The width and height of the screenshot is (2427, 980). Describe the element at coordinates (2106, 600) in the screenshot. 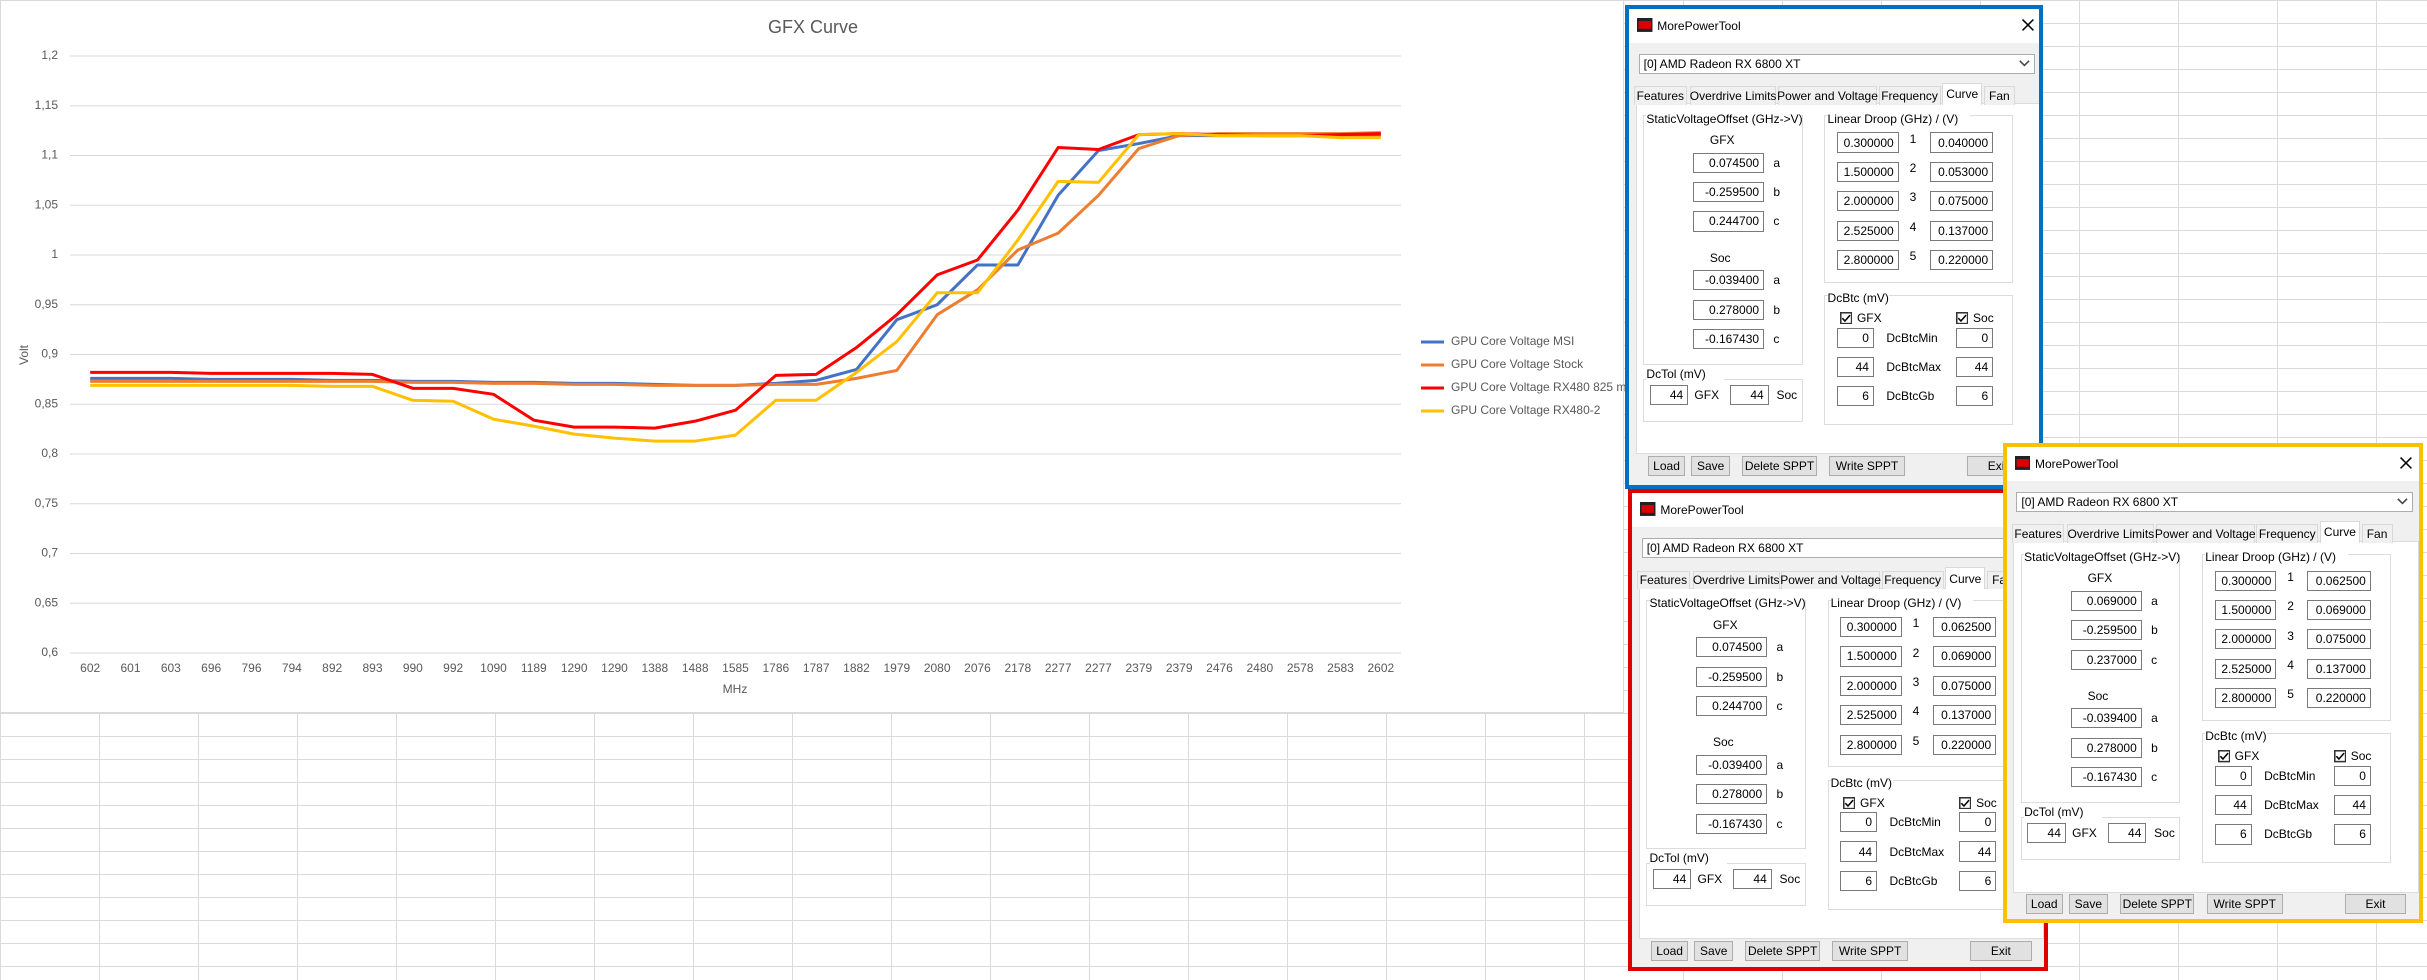

I see `gfx-coefficient: 0.069000` at that location.